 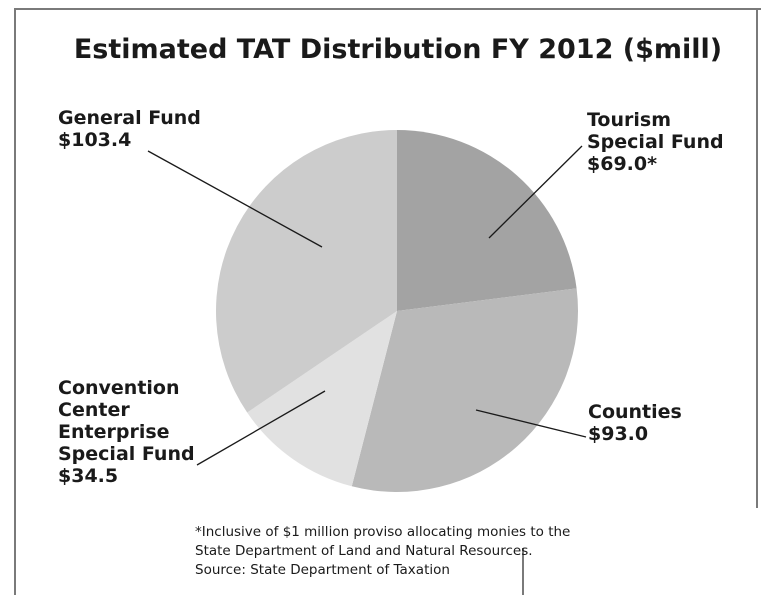 What do you see at coordinates (129, 118) in the screenshot?
I see `slice-name-line-3-0: General Fund` at bounding box center [129, 118].